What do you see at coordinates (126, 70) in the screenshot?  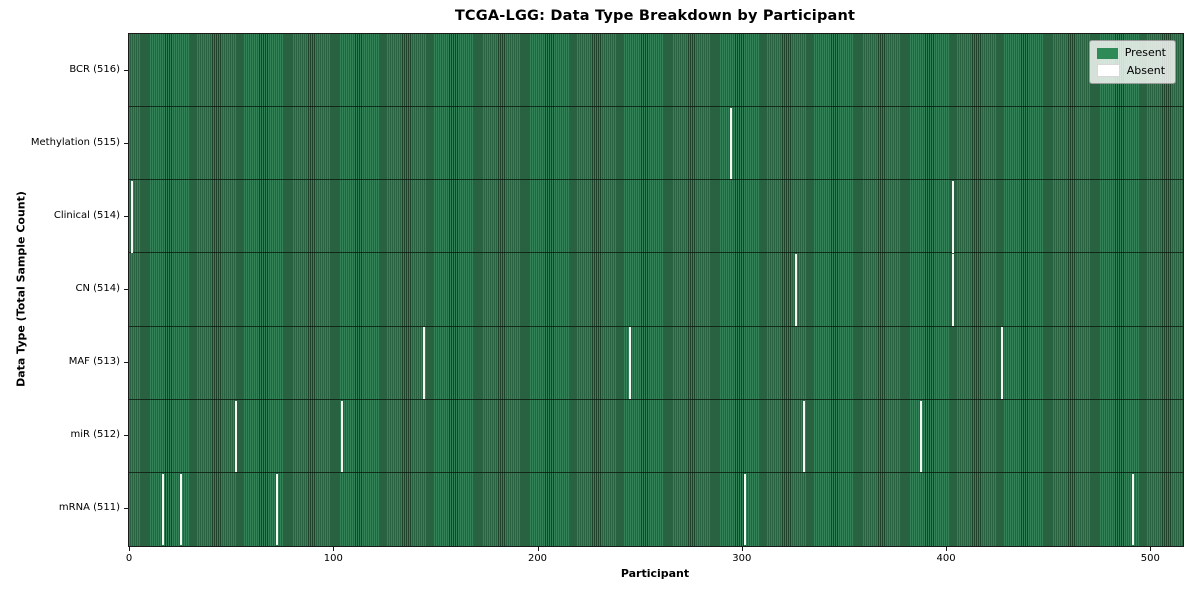 I see `y-tick-mark-BCR` at bounding box center [126, 70].